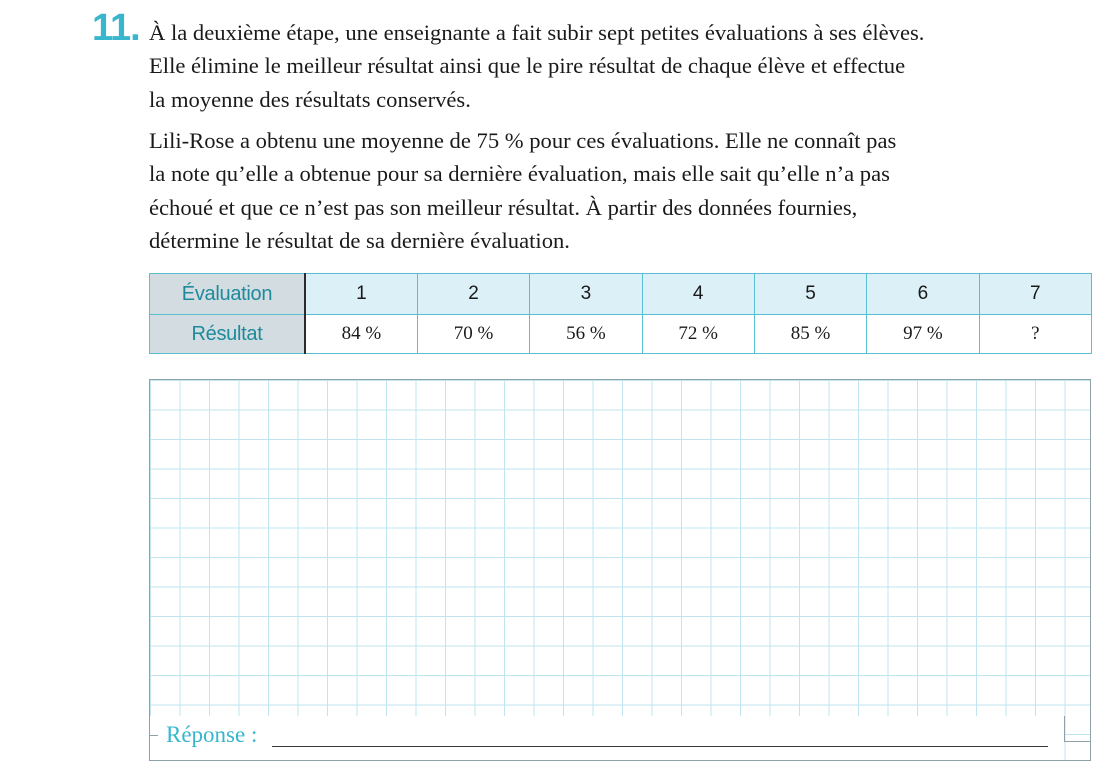 The image size is (1109, 778). I want to click on table-row-results: Résultat 84 % 70 % 56 % 72 % 85 % 97 % ?, so click(621, 334).